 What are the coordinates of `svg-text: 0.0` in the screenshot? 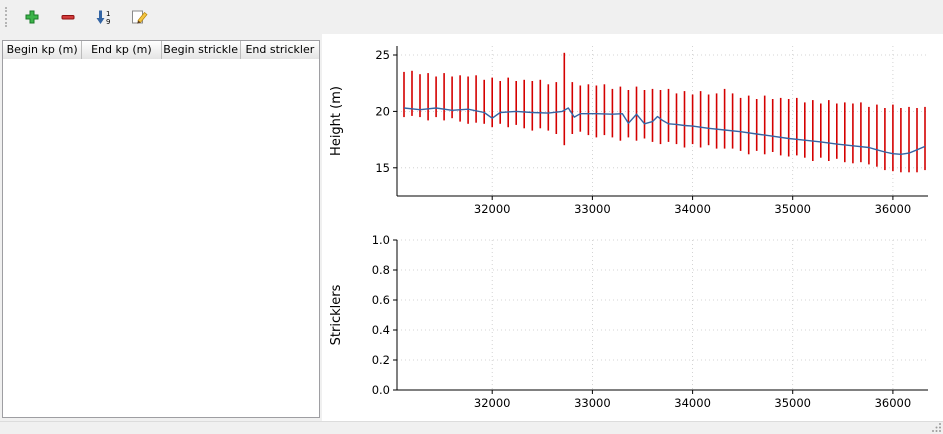 It's located at (381, 390).